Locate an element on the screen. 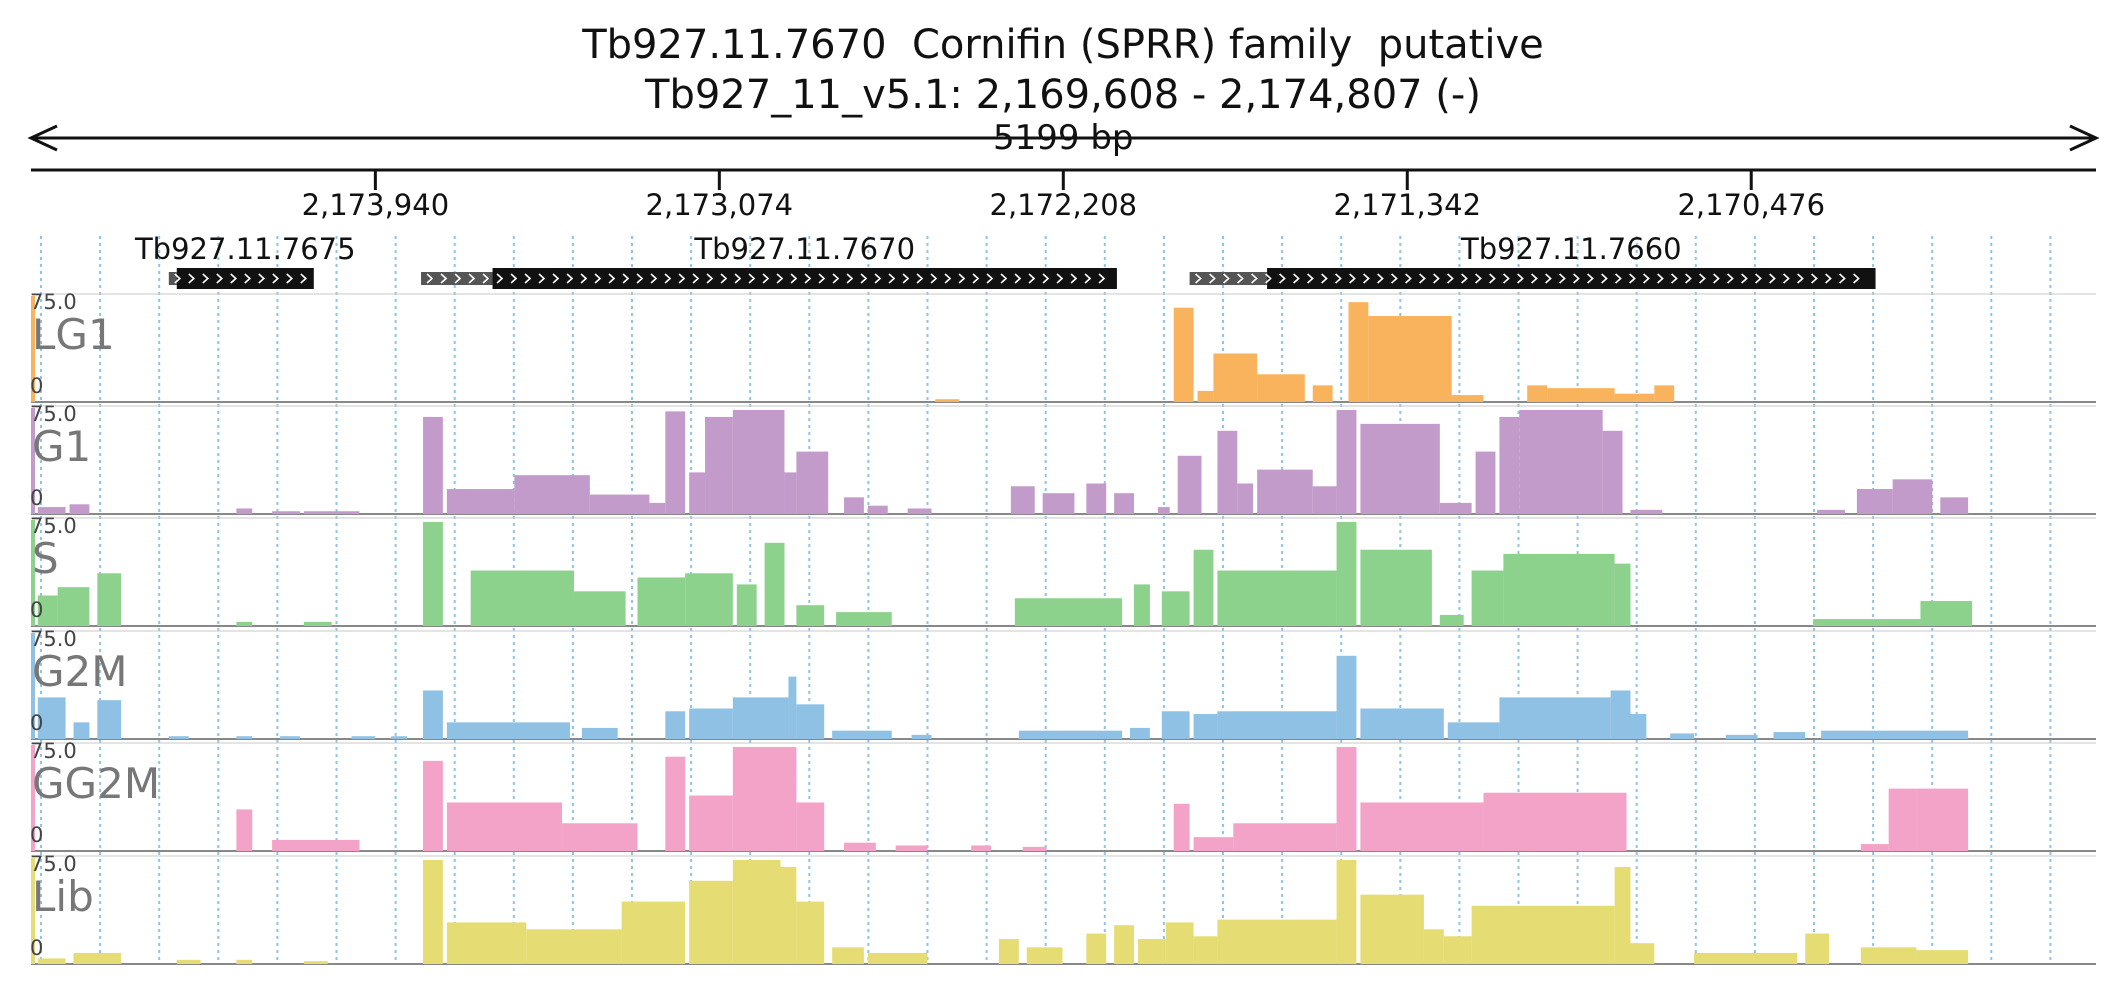 Image resolution: width=2126 pixels, height=1000 pixels. ruler-tick-label: 2,173,940 is located at coordinates (375, 205).